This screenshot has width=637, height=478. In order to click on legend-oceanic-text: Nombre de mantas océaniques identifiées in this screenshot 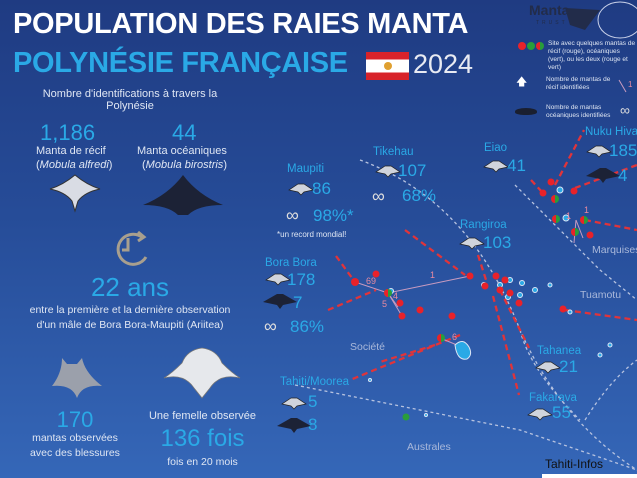, I will do `click(578, 111)`.